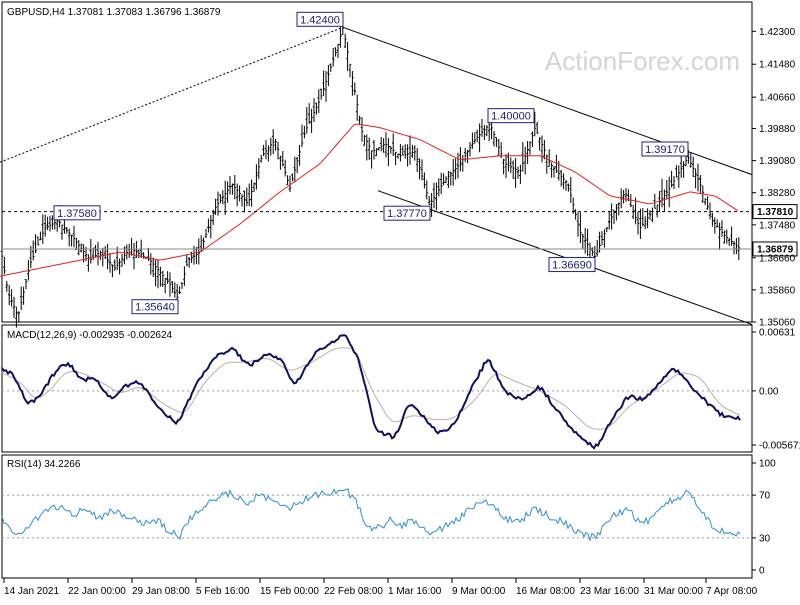  What do you see at coordinates (161, 591) in the screenshot?
I see `x-axis-tick-label: 29 Jan 08:00` at bounding box center [161, 591].